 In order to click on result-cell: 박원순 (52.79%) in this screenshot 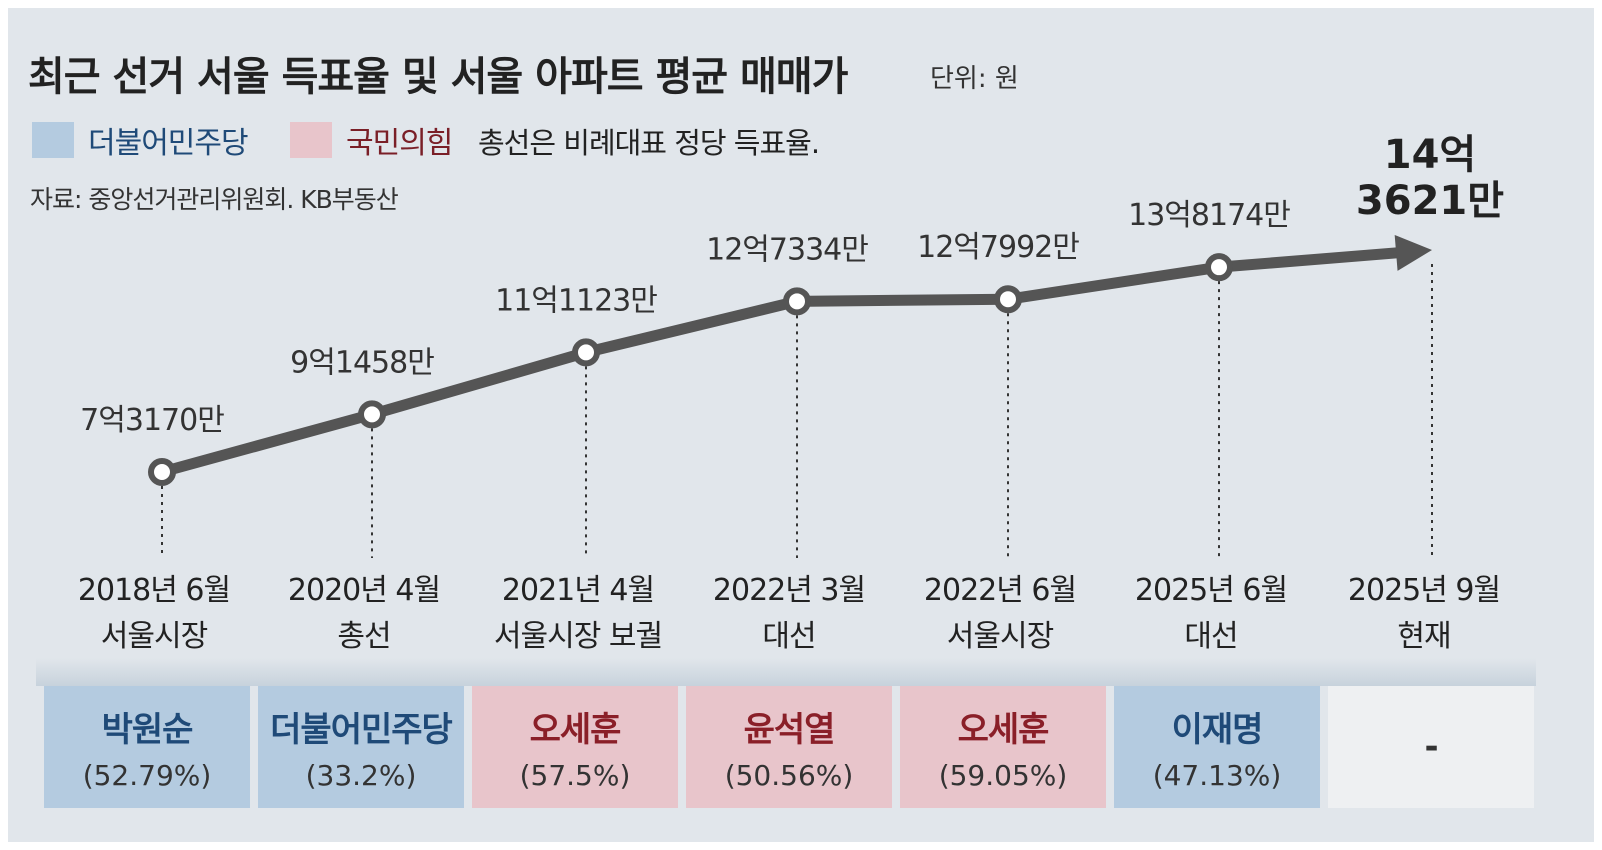, I will do `click(147, 747)`.